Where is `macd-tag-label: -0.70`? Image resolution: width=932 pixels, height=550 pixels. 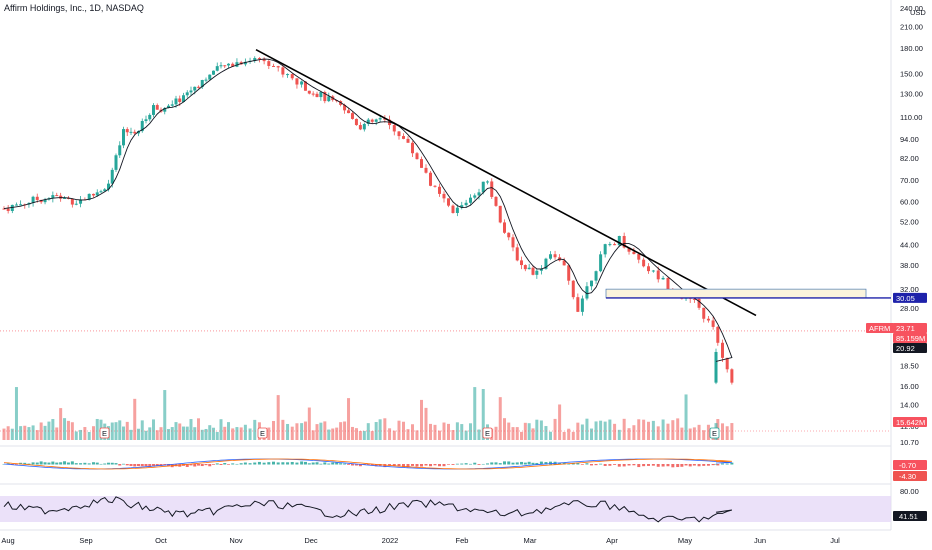
macd-tag-label: -0.70 is located at coordinates (907, 465).